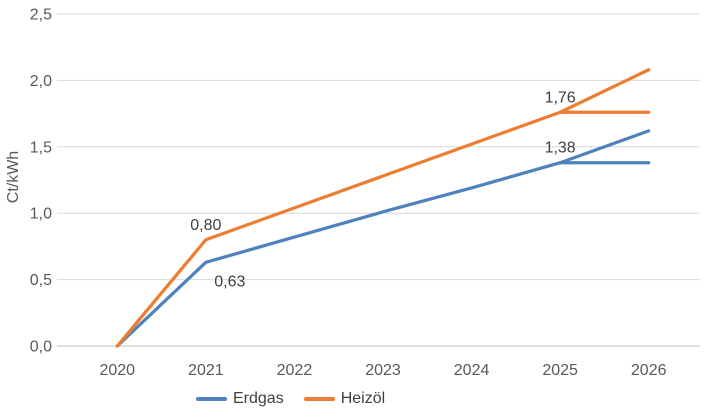 Image resolution: width=705 pixels, height=417 pixels. Describe the element at coordinates (560, 97) in the screenshot. I see `data-label: 1,76` at that location.